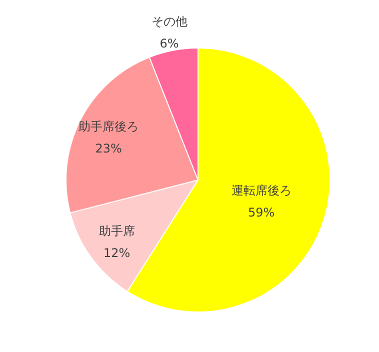 The height and width of the screenshot is (352, 379). Describe the element at coordinates (108, 148) in the screenshot. I see `data-label: 23%` at that location.